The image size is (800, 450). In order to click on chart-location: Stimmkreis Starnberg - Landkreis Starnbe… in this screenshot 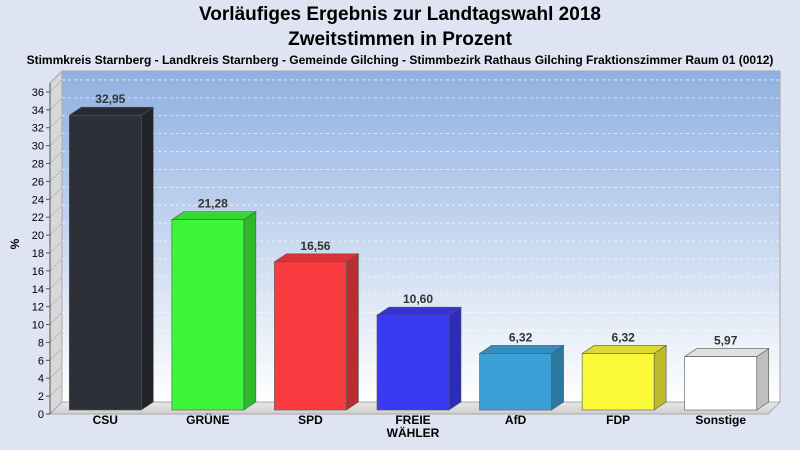, I will do `click(400, 60)`.